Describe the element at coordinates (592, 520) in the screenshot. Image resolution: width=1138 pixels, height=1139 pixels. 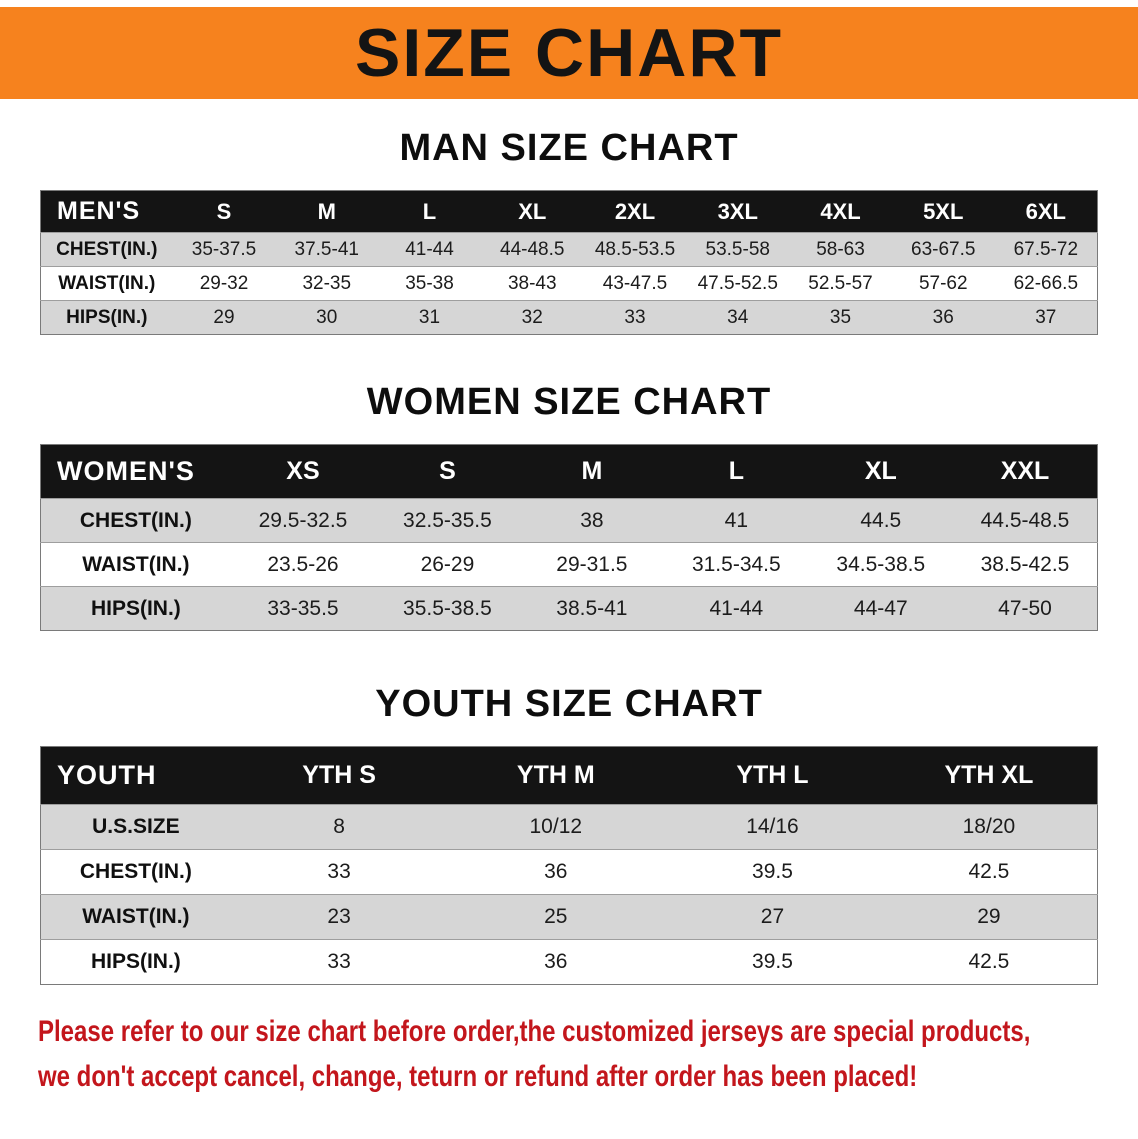
I see `size-value-cell: 38` at that location.